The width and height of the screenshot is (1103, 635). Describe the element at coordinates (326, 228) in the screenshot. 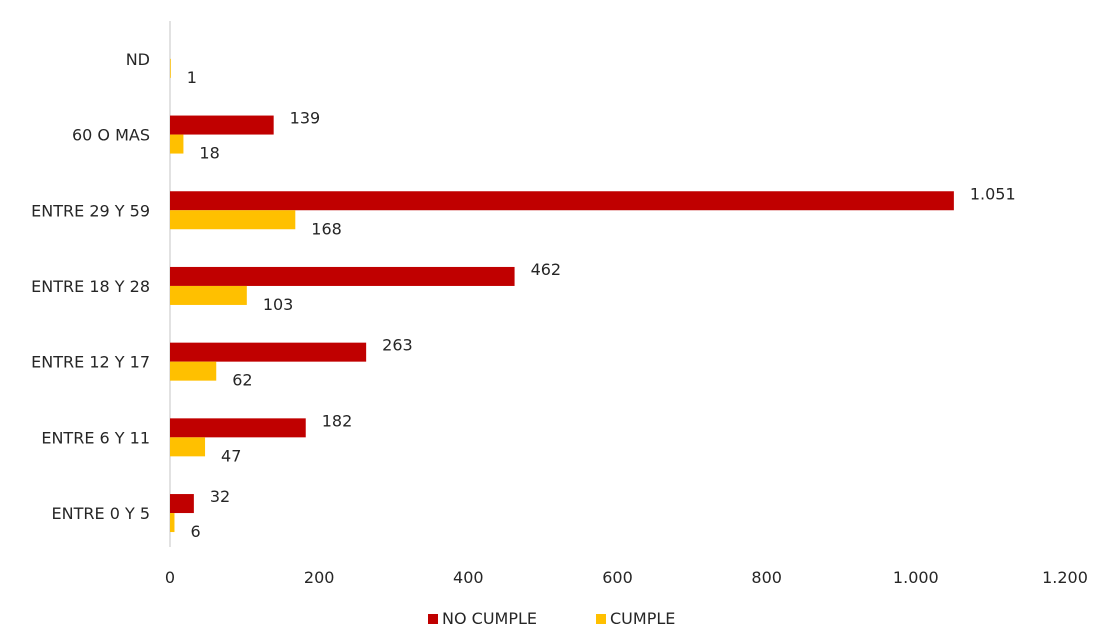

I see `data-label-cumple-entre-29-y-59: 168` at that location.